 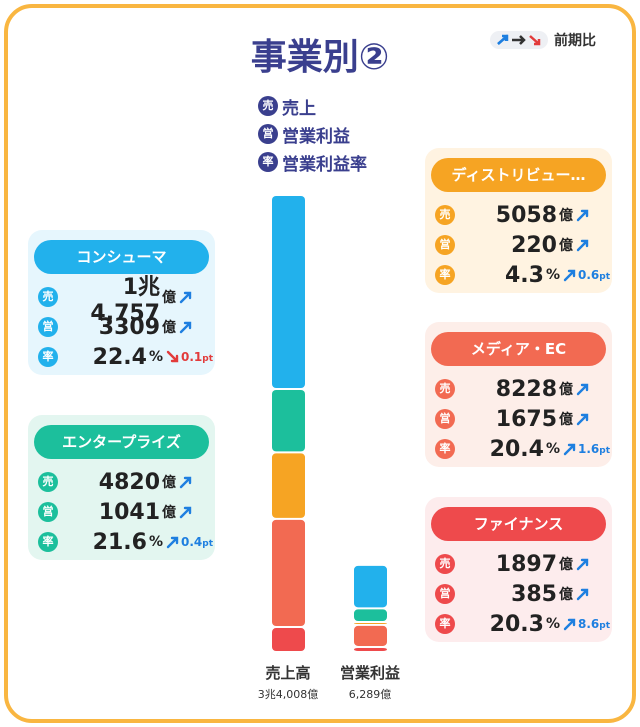 What do you see at coordinates (191, 357) in the screenshot?
I see `margin-change-value: 0.1` at bounding box center [191, 357].